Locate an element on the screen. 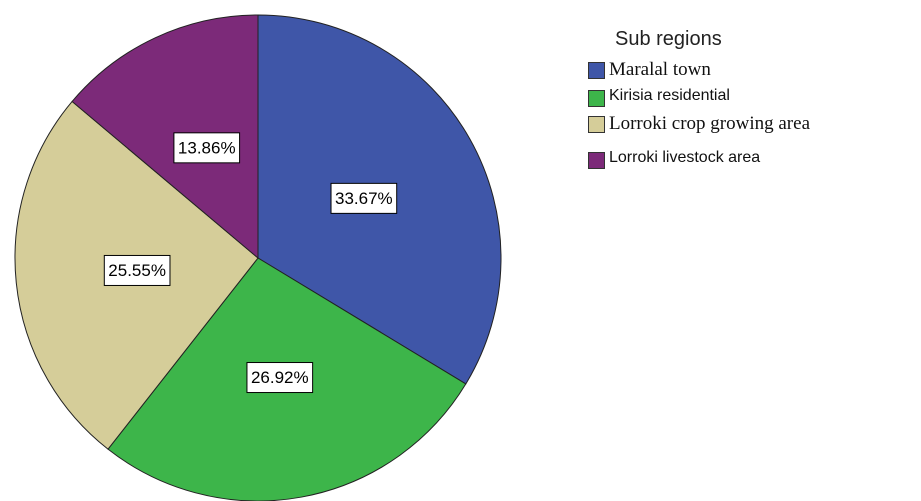 Image resolution: width=921 pixels, height=501 pixels. legend-label: Maralal town is located at coordinates (660, 69).